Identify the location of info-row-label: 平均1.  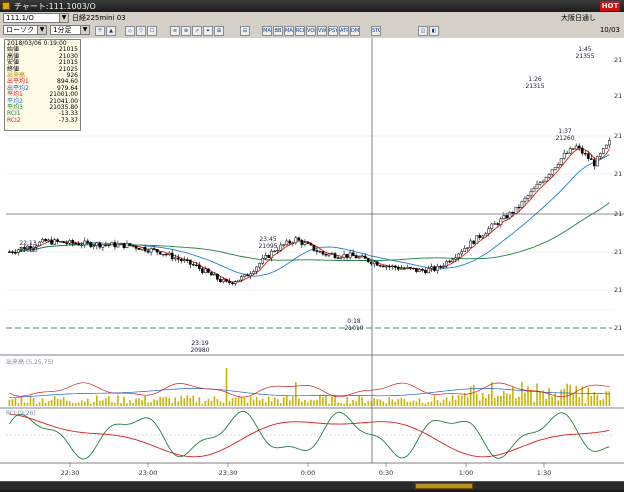
(15, 95).